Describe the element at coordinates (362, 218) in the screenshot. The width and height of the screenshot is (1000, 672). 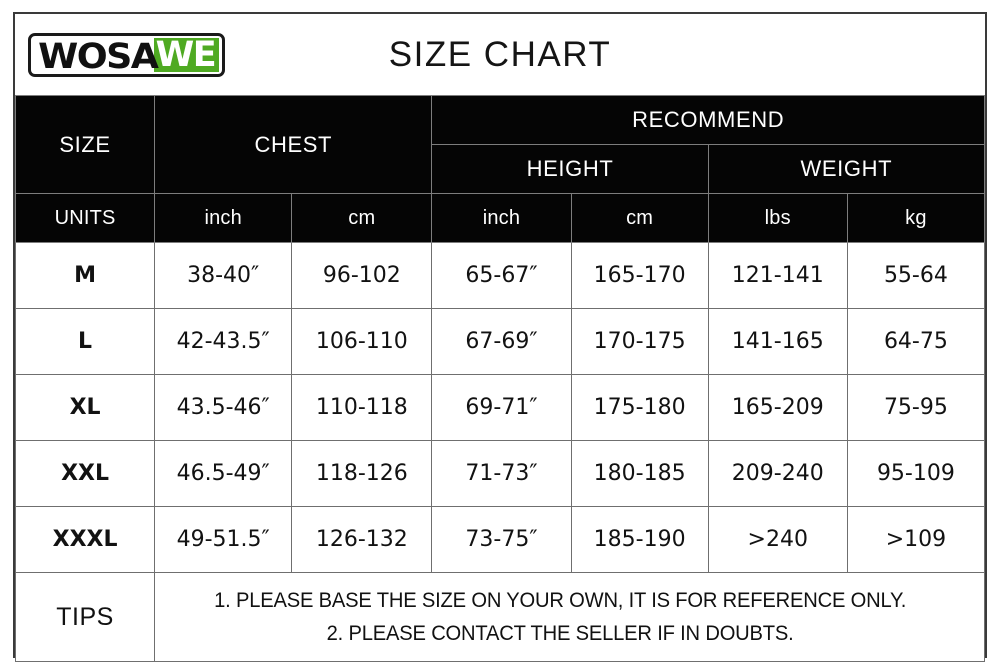
I see `header-chest-cm: cm` at that location.